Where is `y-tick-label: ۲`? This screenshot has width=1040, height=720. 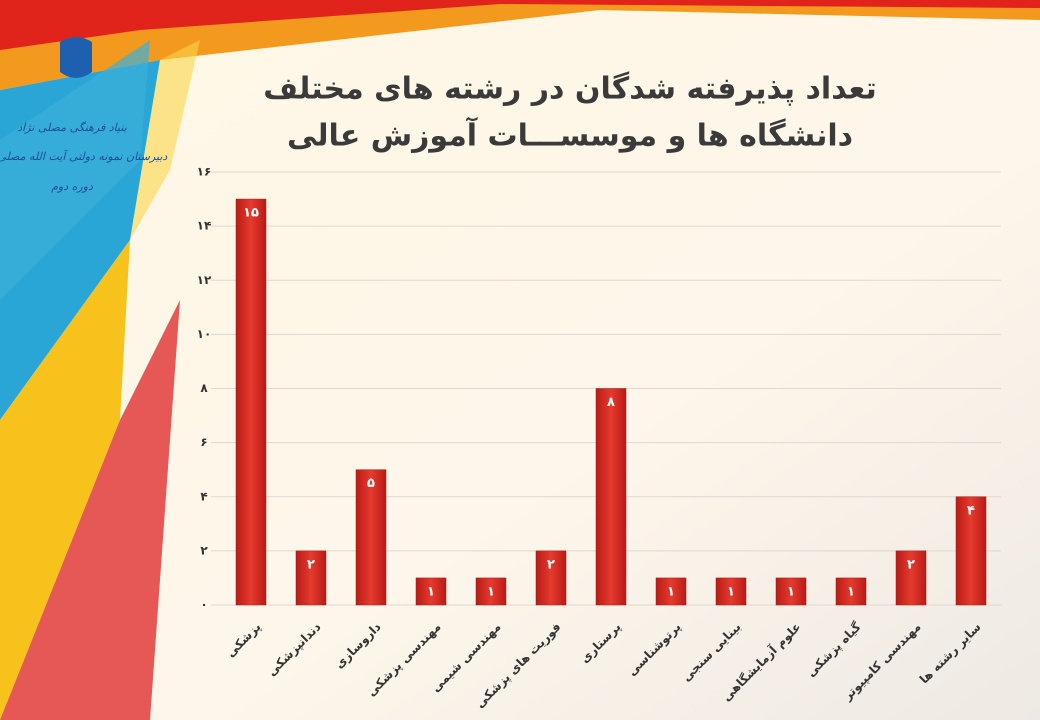 y-tick-label: ۲ is located at coordinates (204, 550).